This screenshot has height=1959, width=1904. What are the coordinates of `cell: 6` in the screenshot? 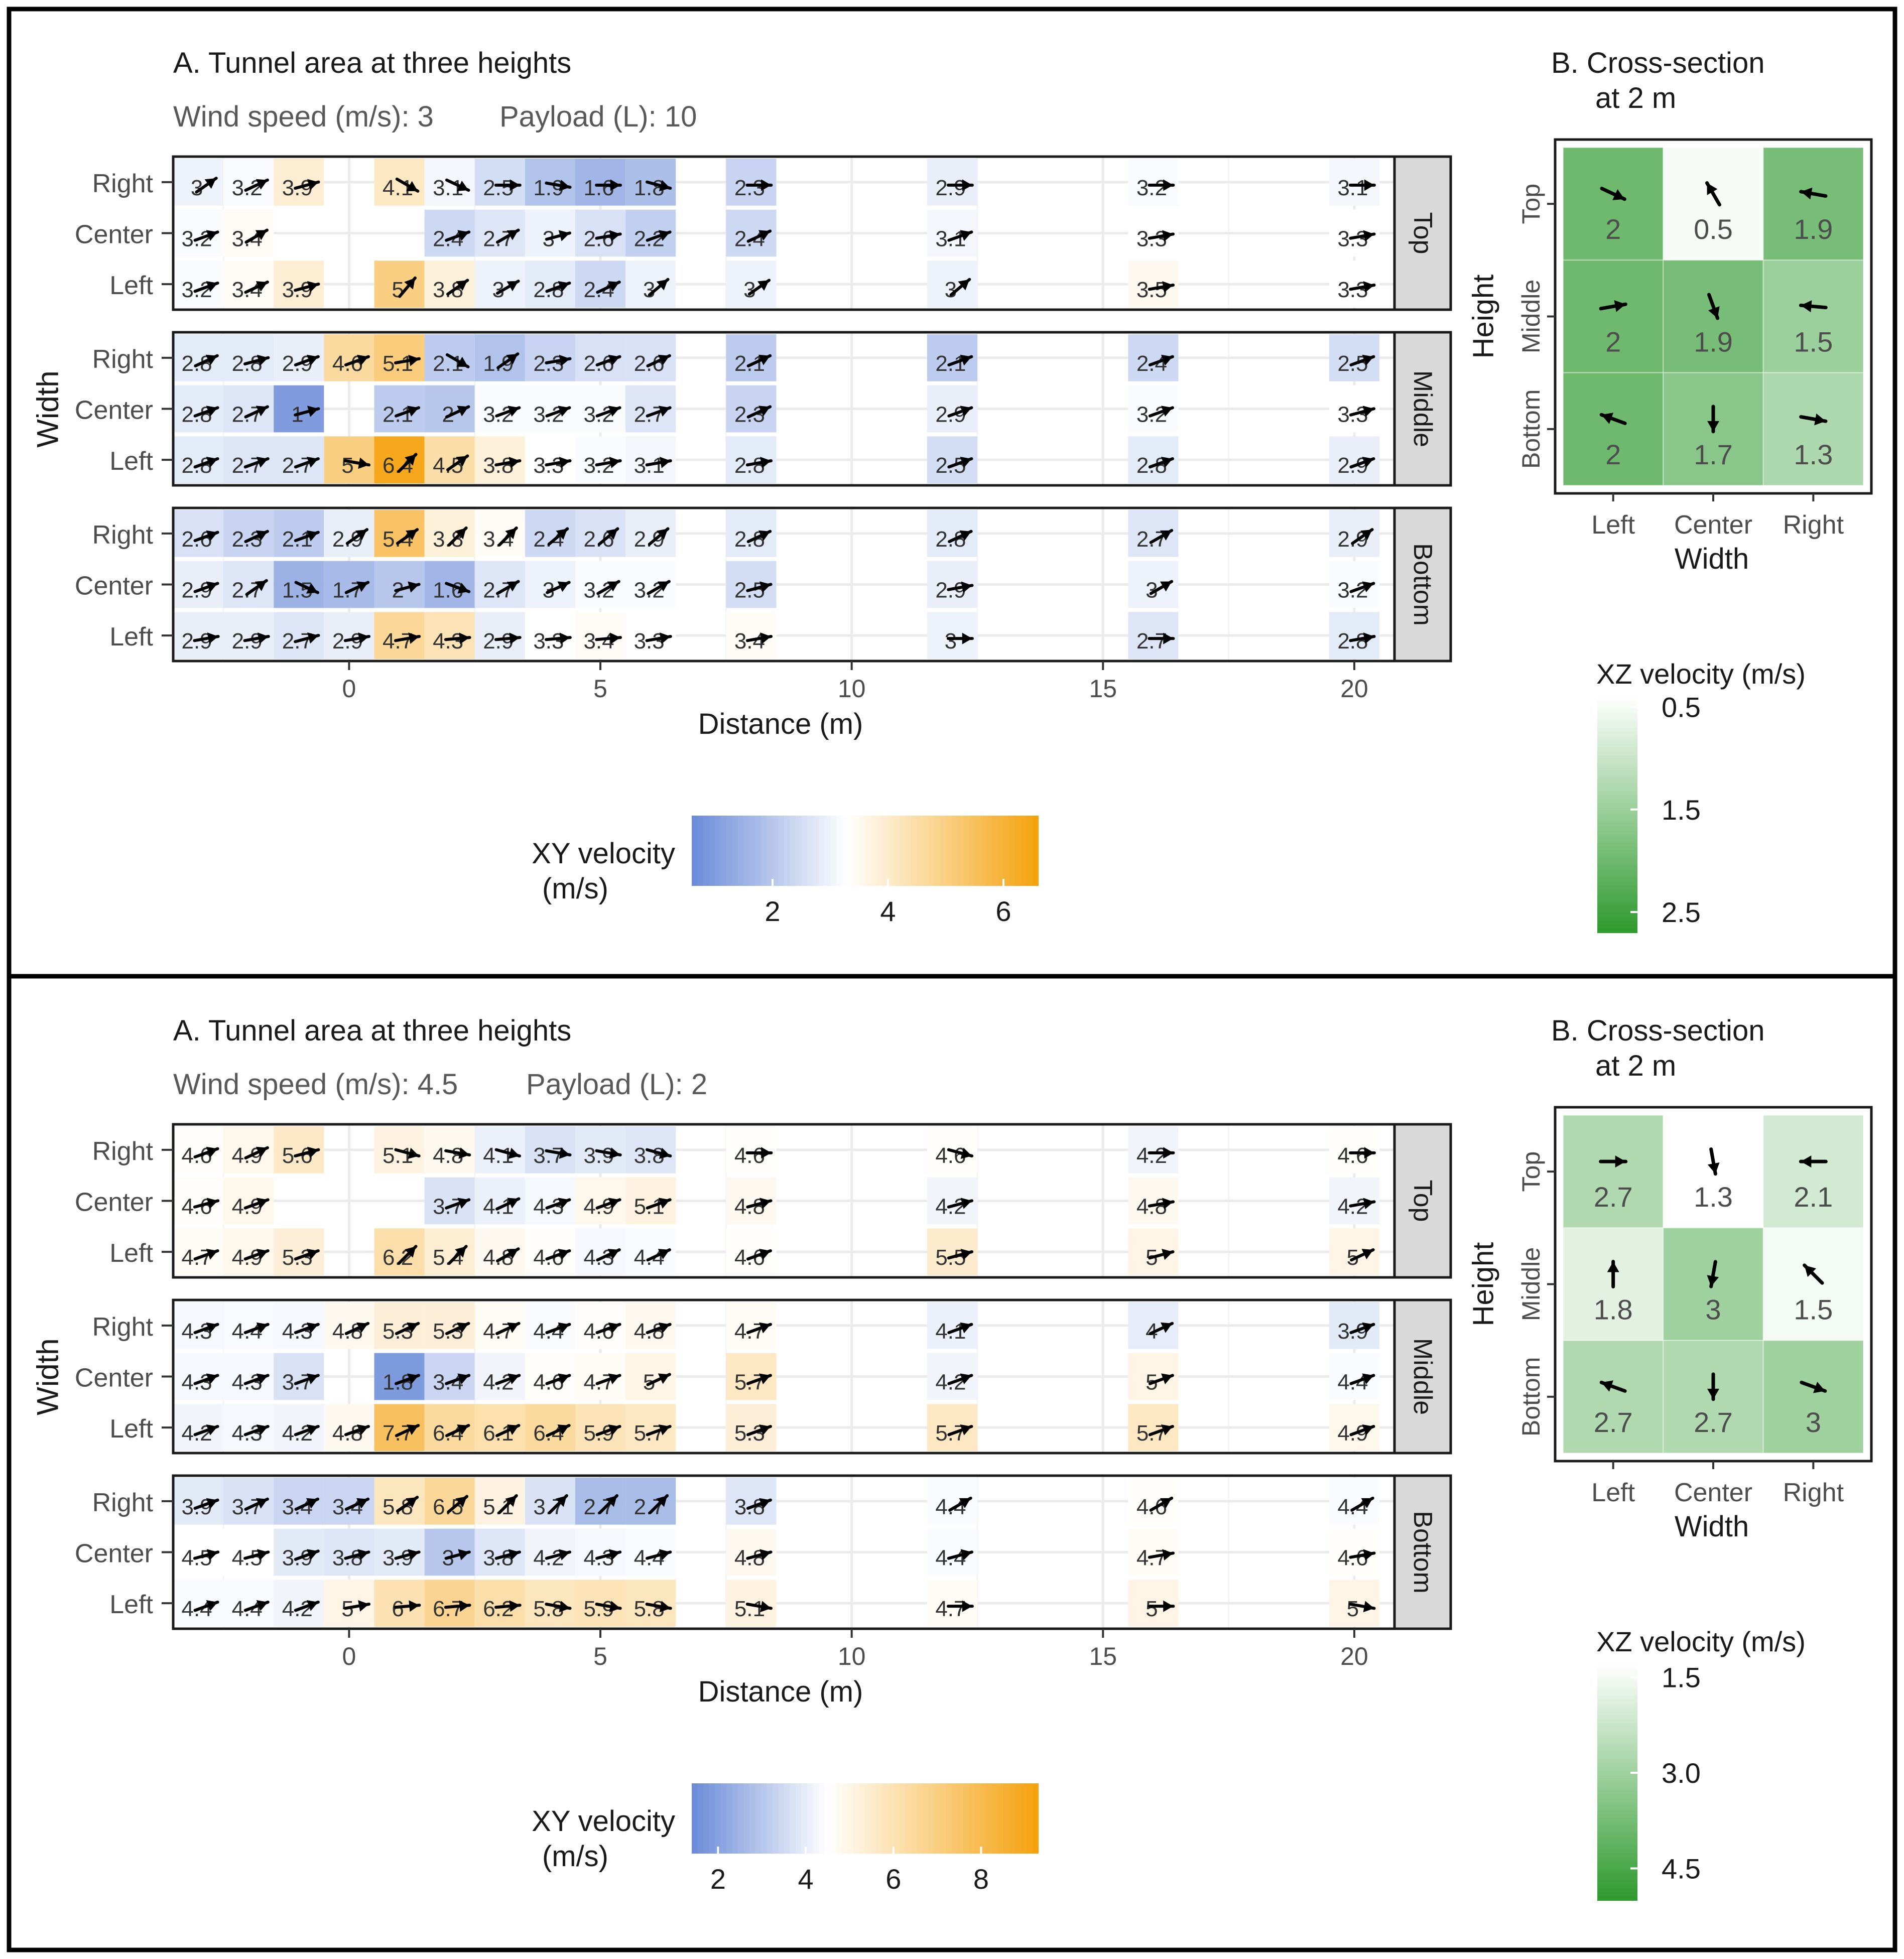 It's located at (399, 1604).